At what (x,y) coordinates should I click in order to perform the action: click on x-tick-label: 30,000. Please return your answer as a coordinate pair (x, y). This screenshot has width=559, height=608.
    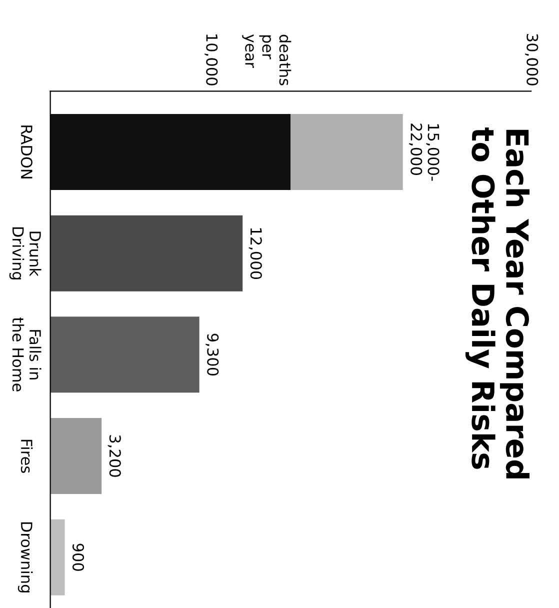
    Looking at the image, I should click on (531, 60).